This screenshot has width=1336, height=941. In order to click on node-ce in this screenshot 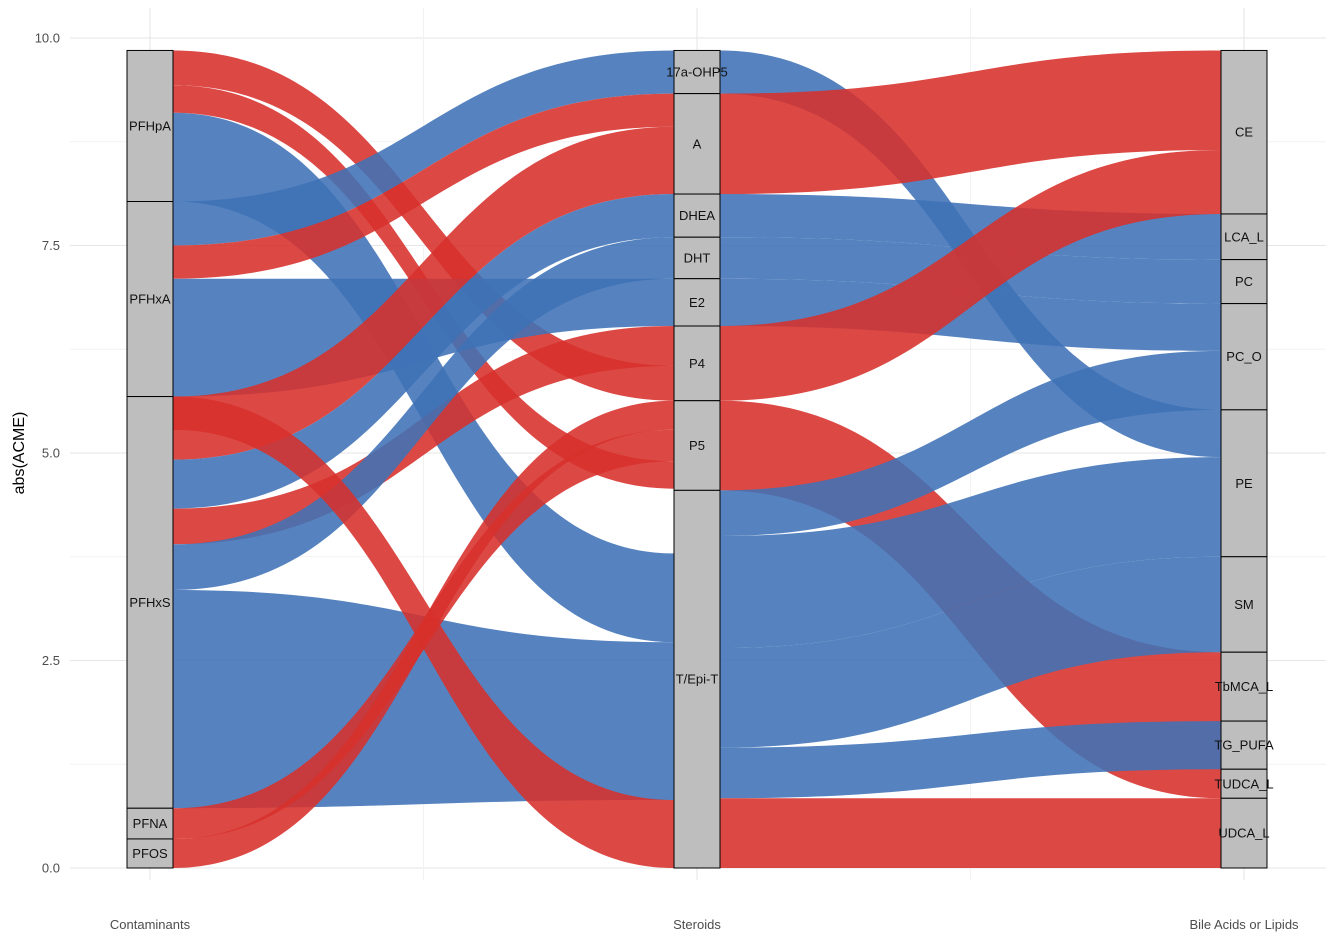, I will do `click(1244, 132)`.